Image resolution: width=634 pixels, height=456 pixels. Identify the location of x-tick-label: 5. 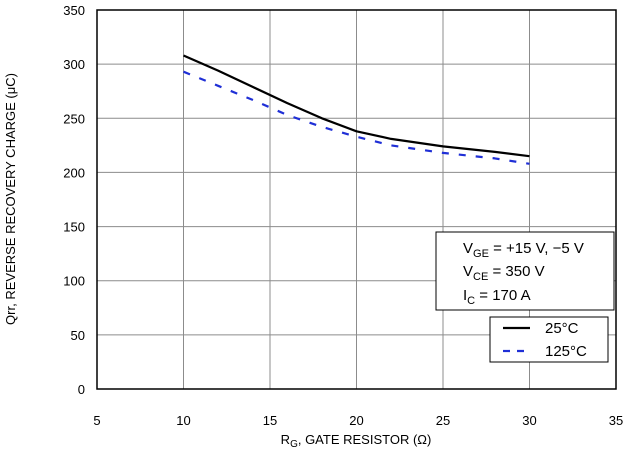
(96, 420).